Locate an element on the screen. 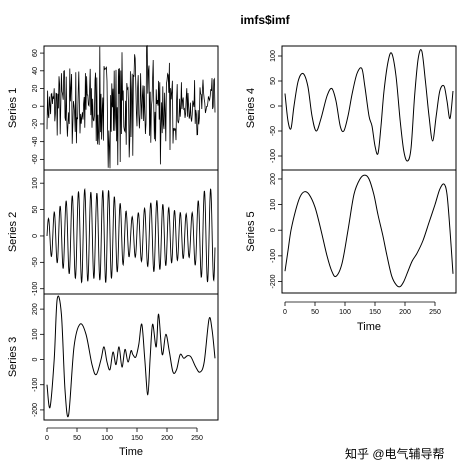  series-5-line is located at coordinates (369, 231).